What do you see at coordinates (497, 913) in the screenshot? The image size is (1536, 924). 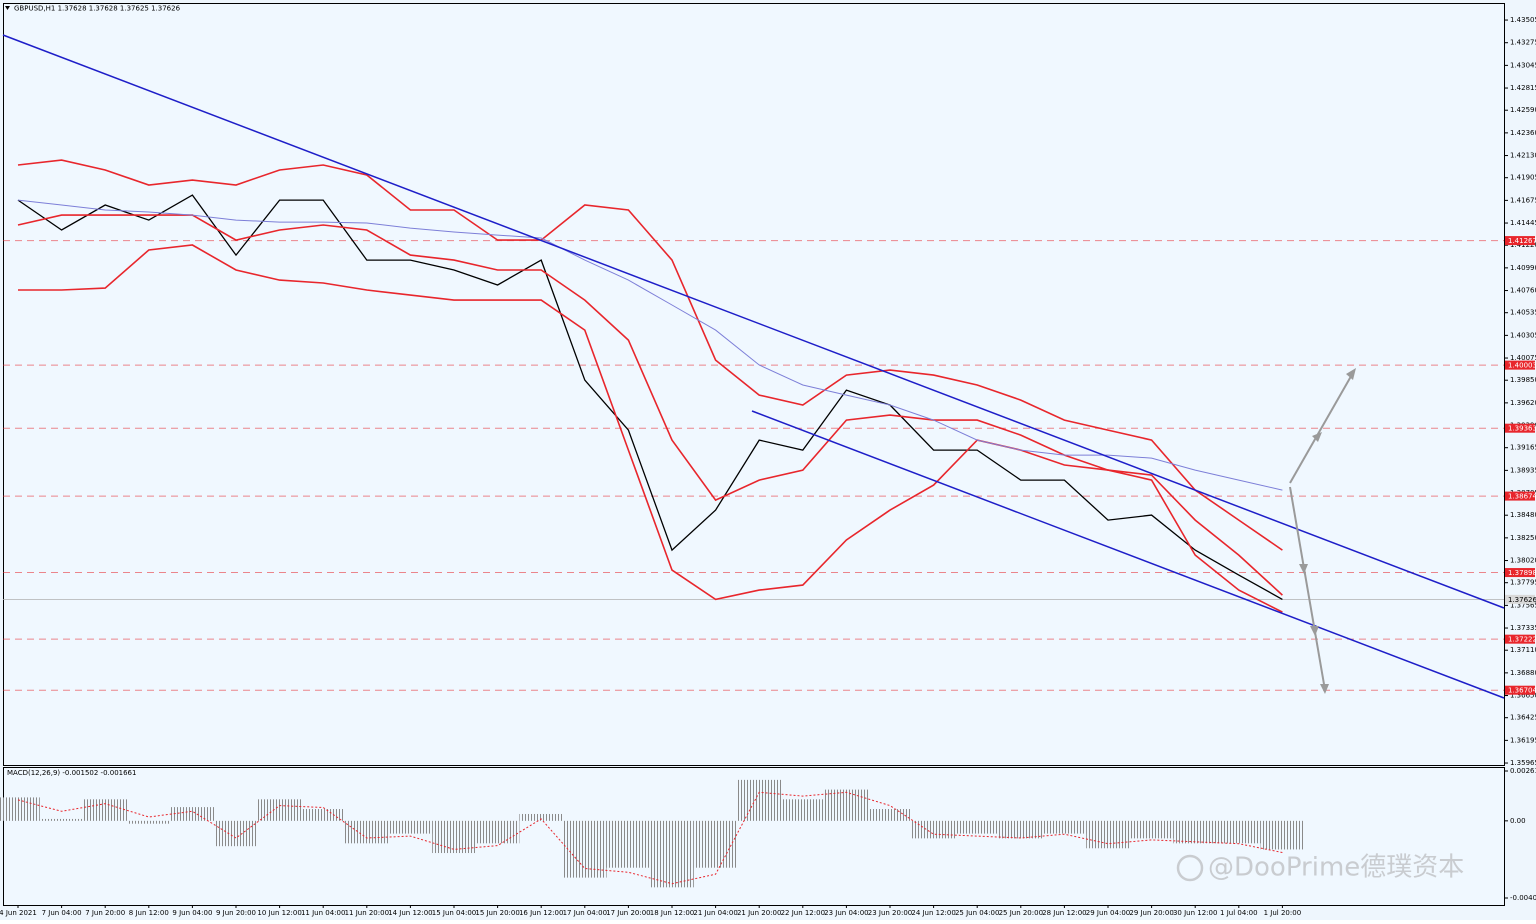 I see `x-tick-label: 15 Jun 20:00` at bounding box center [497, 913].